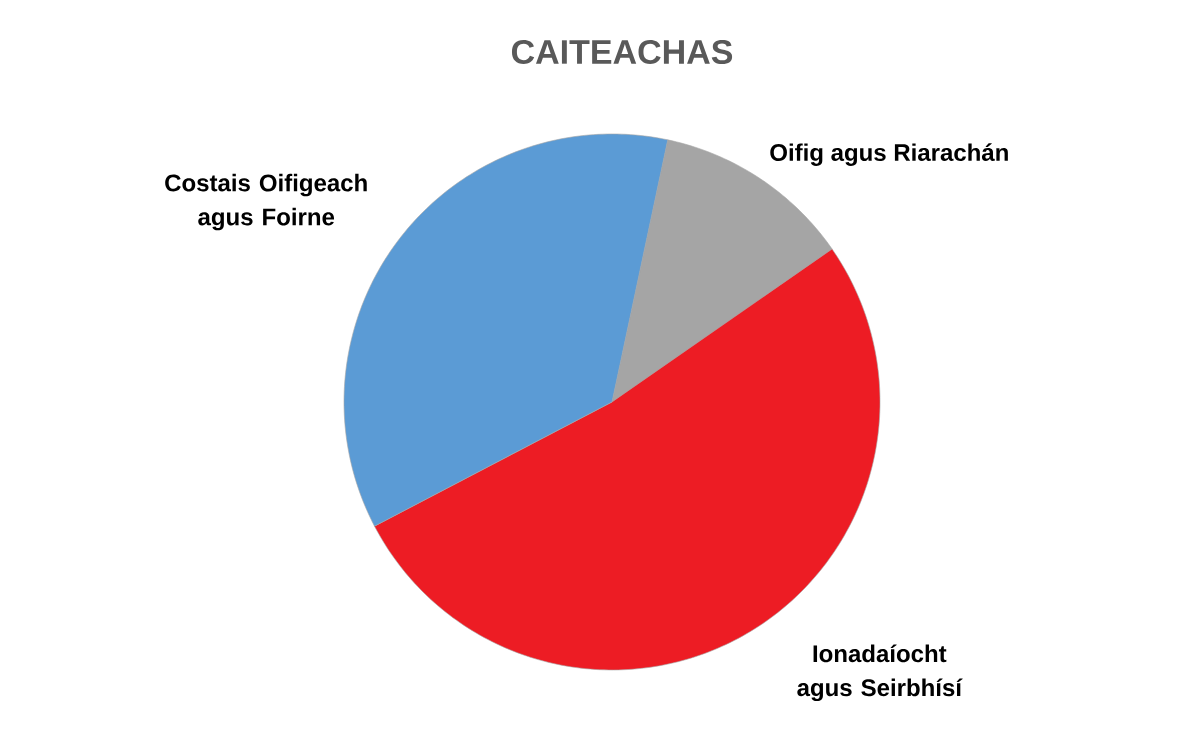  I want to click on chart-title: CAITEACHAS, so click(622, 52).